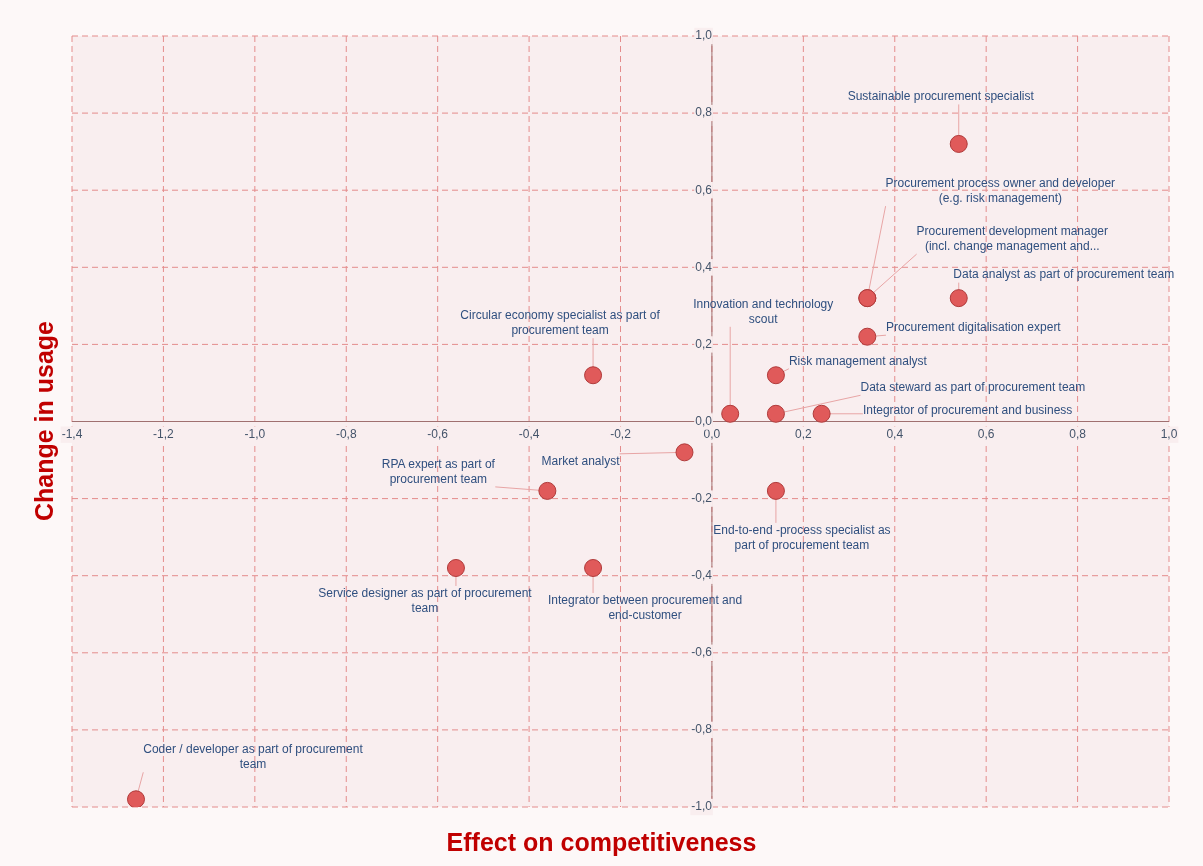 The width and height of the screenshot is (1203, 866). What do you see at coordinates (702, 575) in the screenshot?
I see `y-tick-label: -0,4` at bounding box center [702, 575].